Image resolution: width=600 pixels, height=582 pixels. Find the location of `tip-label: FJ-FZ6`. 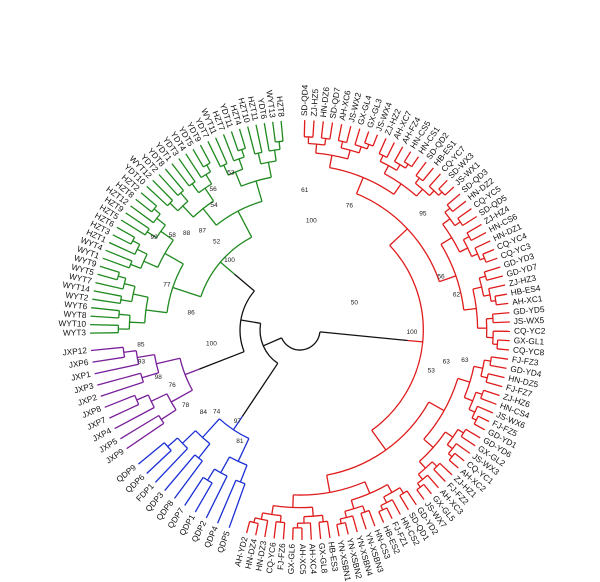

tip-label: FJ-FZ6 is located at coordinates (281, 556).